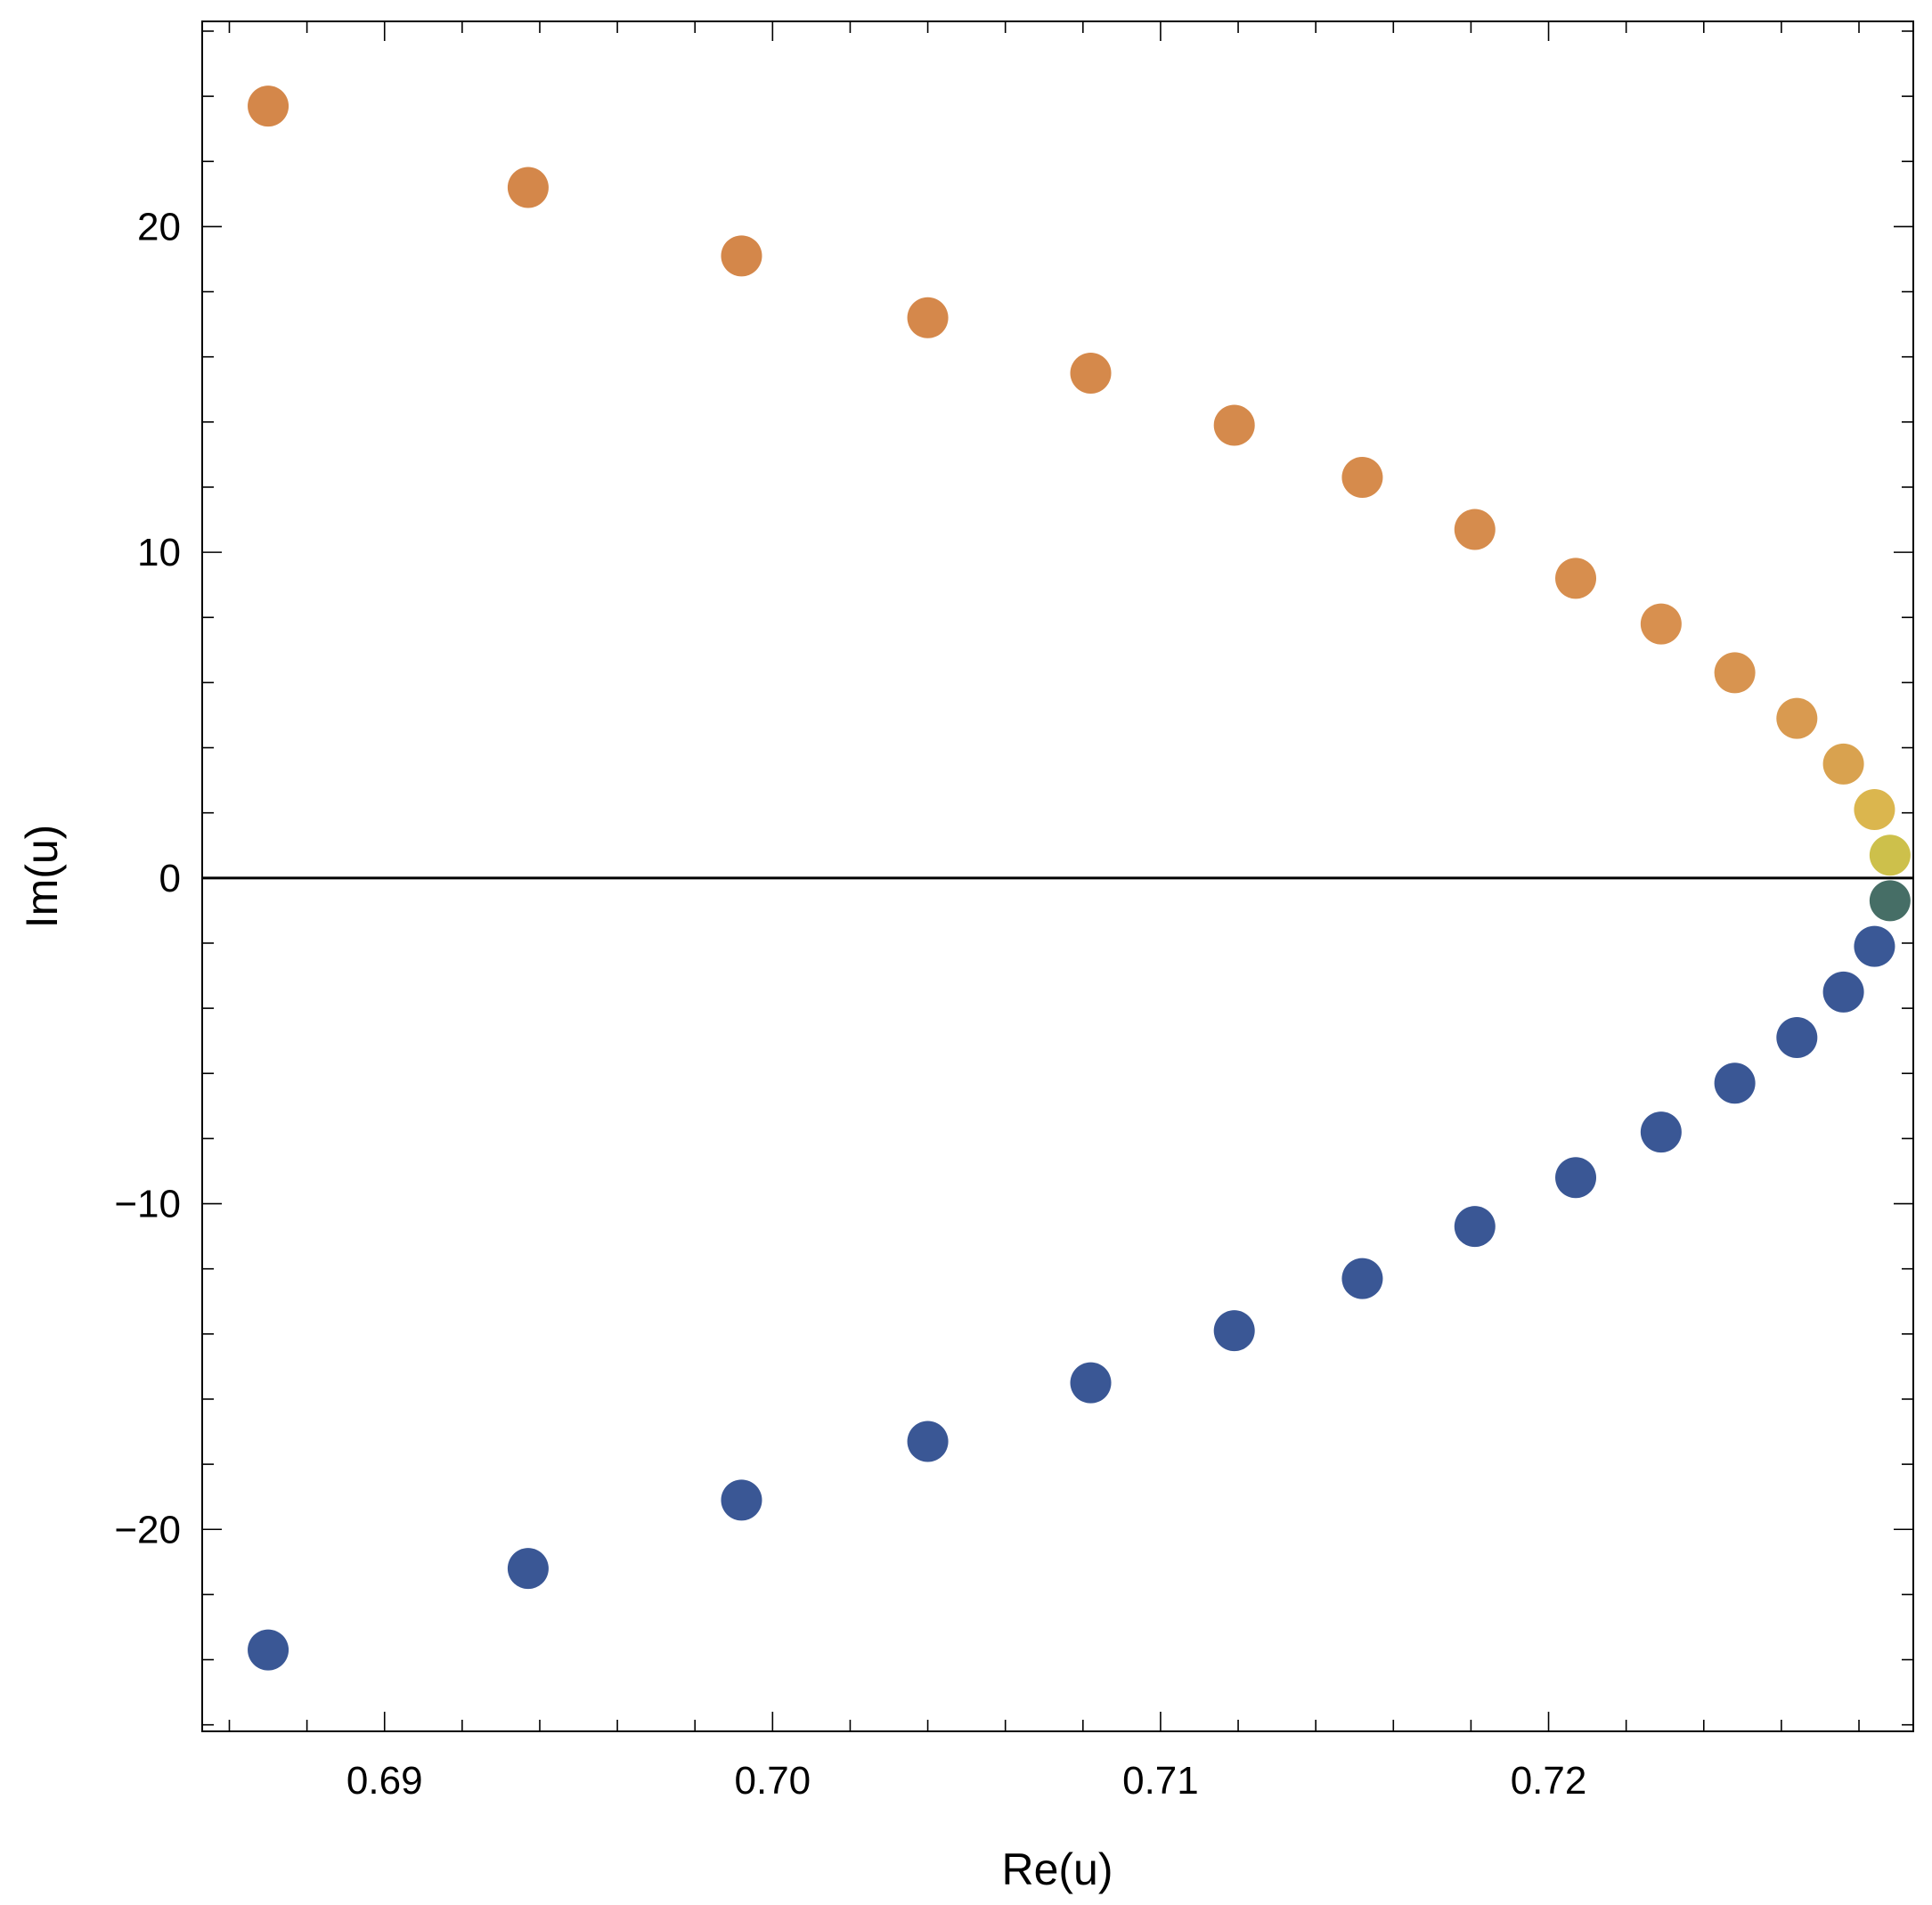  I want to click on x-tick-label: 0.69, so click(385, 1781).